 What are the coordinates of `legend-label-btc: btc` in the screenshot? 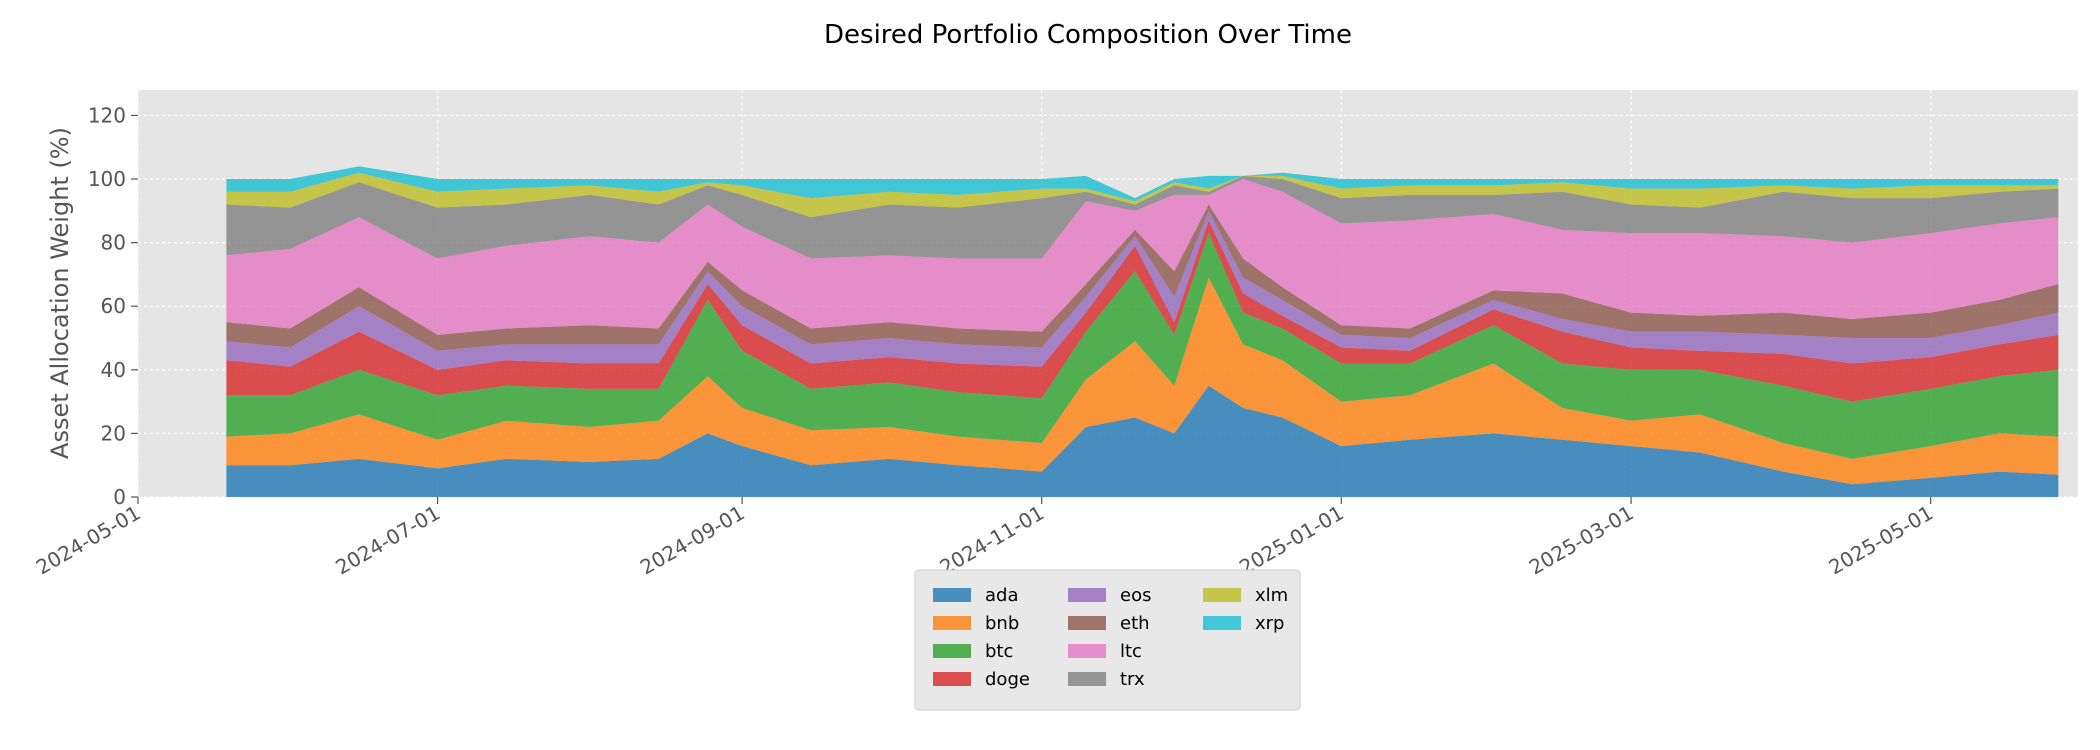 It's located at (999, 651).